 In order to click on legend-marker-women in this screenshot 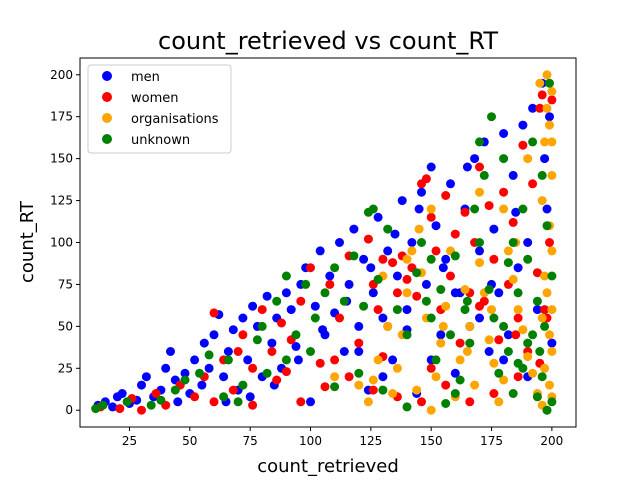, I will do `click(107, 97)`.